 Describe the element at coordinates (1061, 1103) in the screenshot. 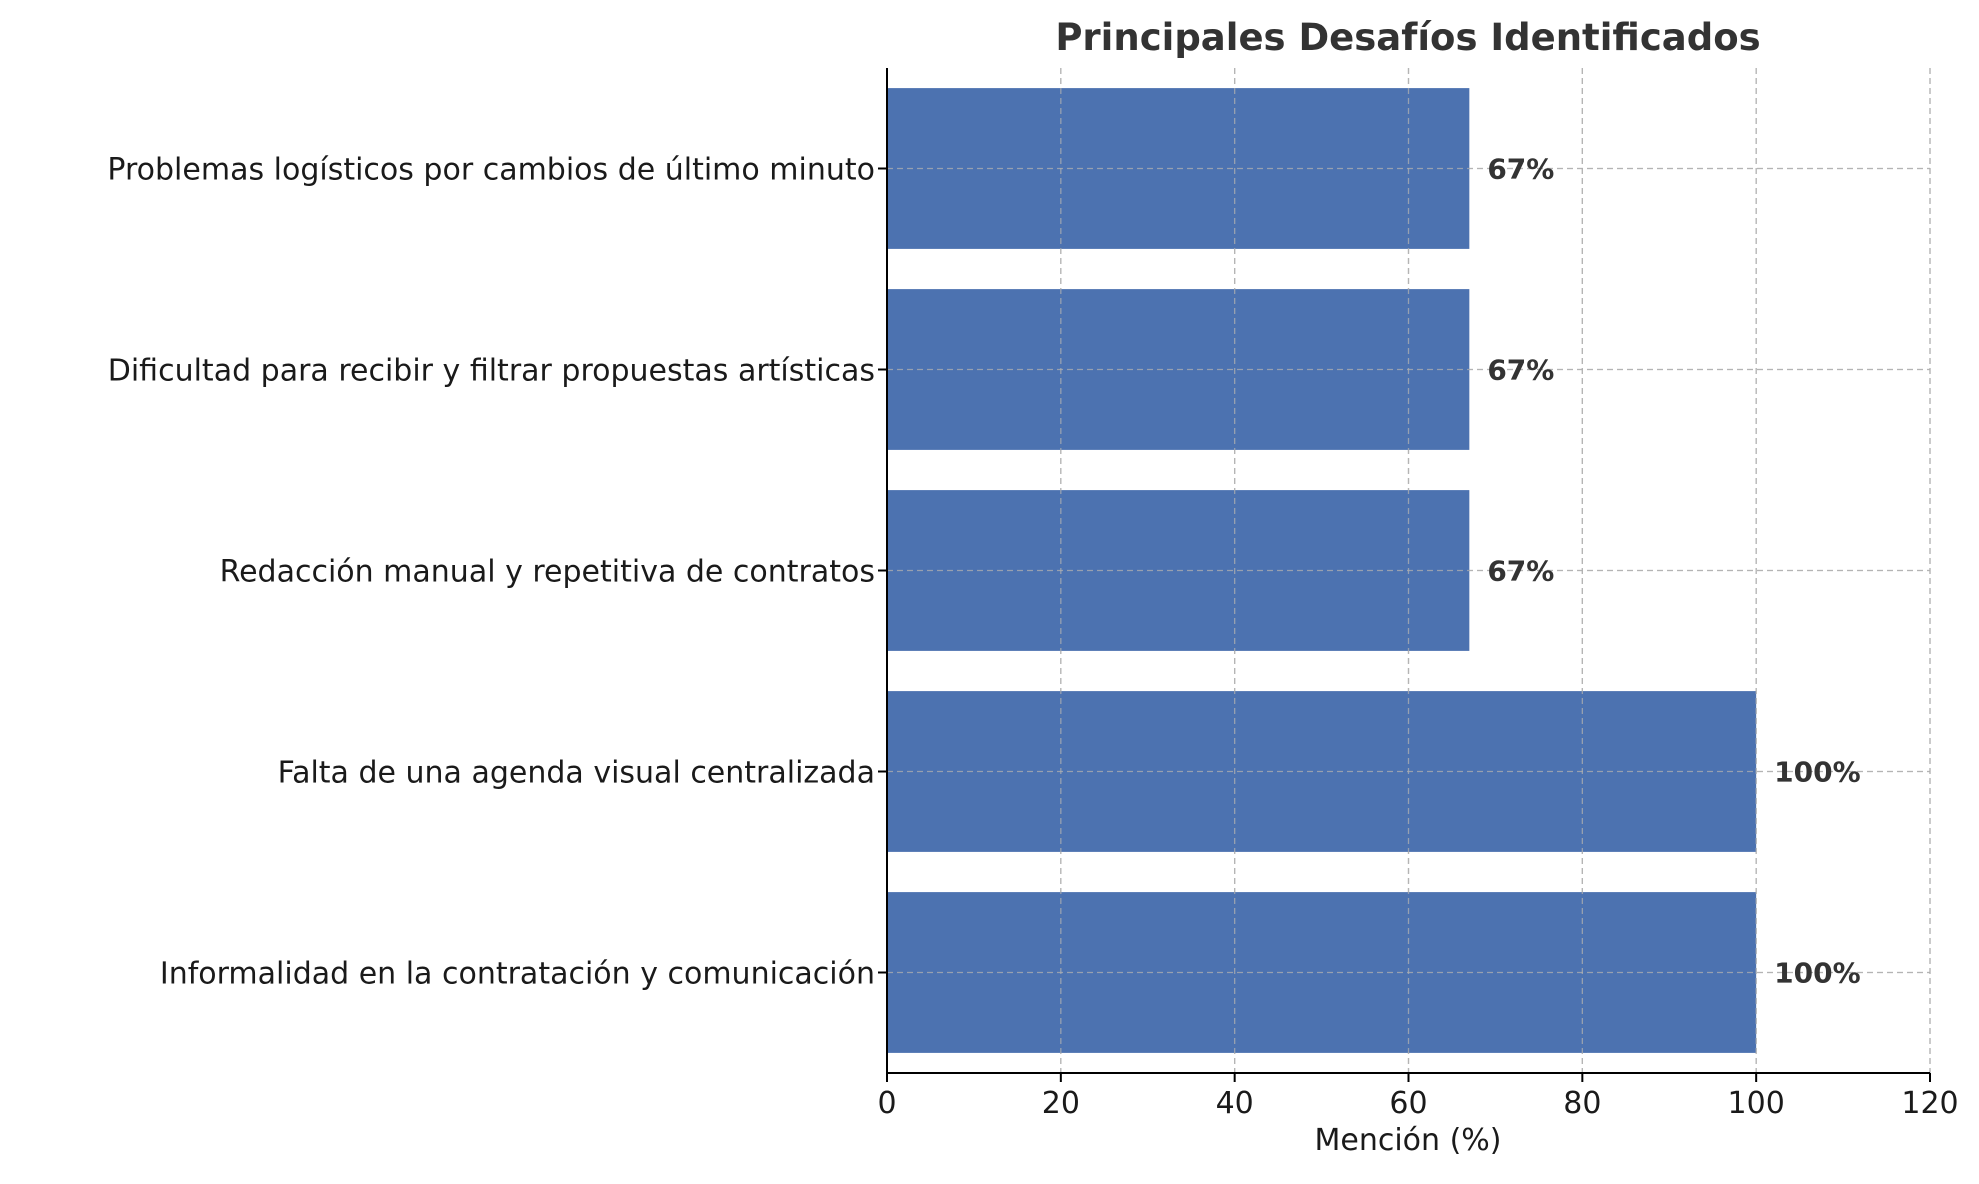

I see `x-tick-label: 20` at that location.